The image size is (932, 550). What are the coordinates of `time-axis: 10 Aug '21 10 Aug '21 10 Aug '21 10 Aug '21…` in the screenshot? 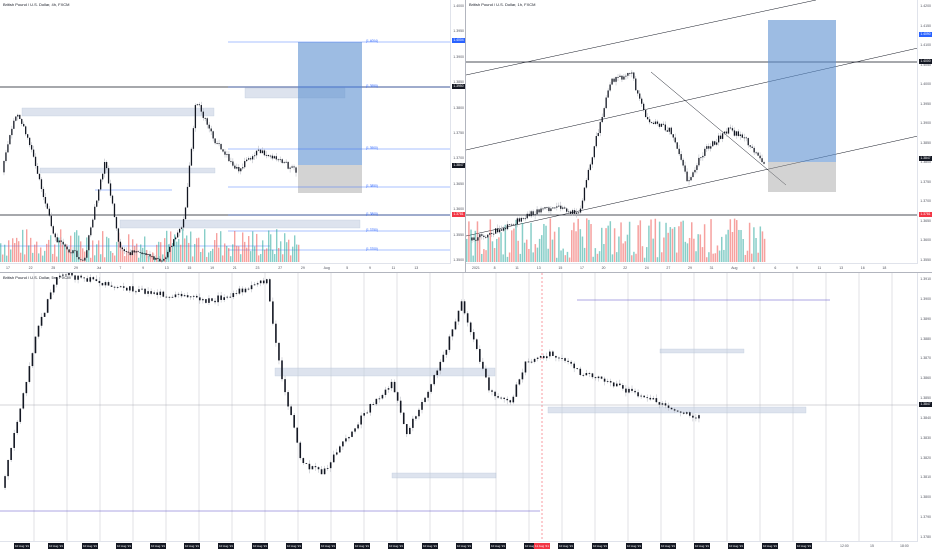 It's located at (459, 545).